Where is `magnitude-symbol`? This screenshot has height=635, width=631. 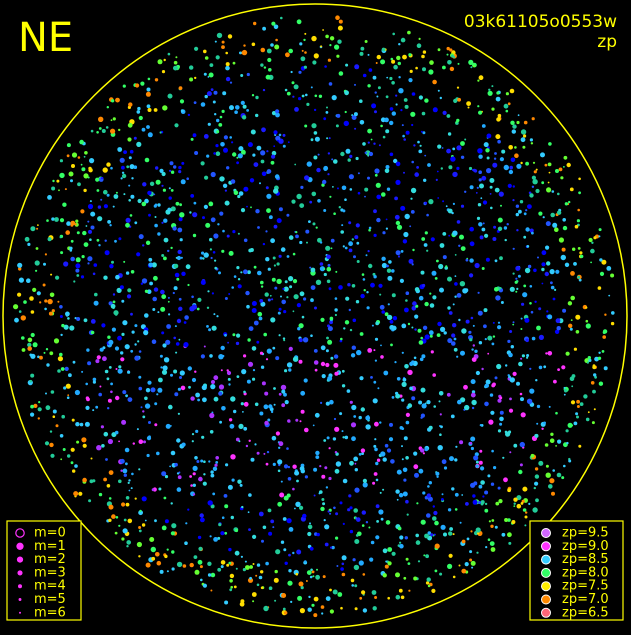 magnitude-symbol is located at coordinates (20, 599).